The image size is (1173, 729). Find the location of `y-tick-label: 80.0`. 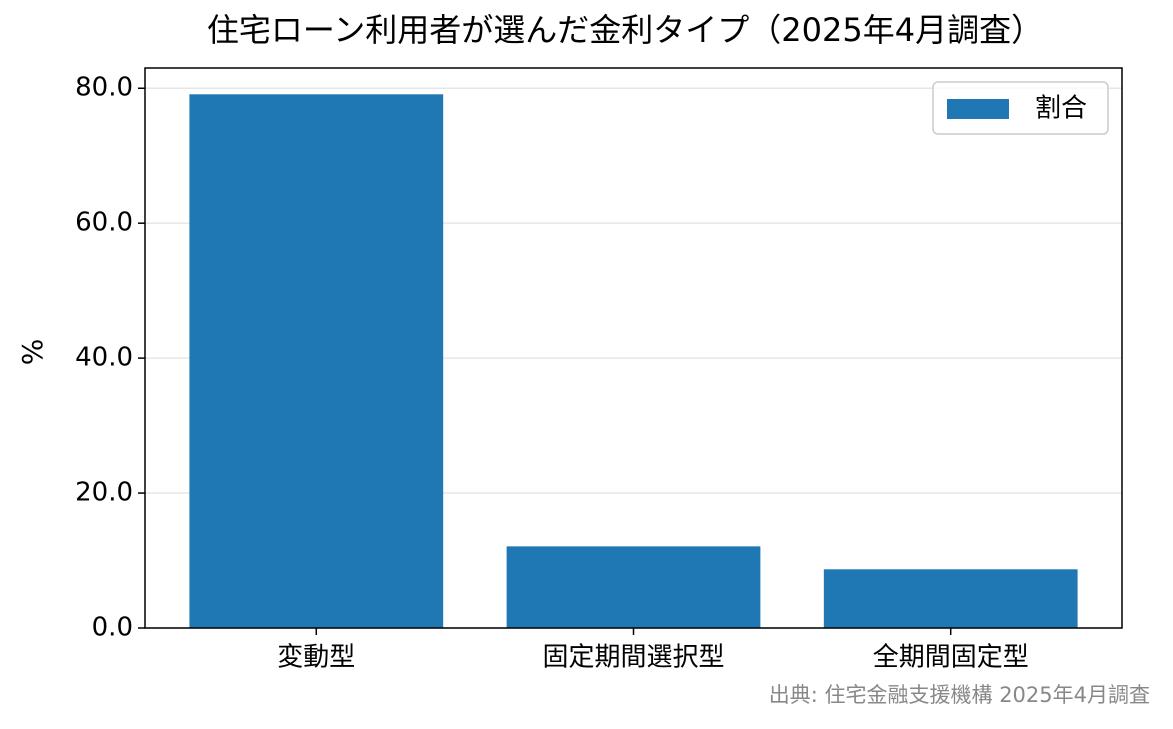

y-tick-label: 80.0 is located at coordinates (104, 88).